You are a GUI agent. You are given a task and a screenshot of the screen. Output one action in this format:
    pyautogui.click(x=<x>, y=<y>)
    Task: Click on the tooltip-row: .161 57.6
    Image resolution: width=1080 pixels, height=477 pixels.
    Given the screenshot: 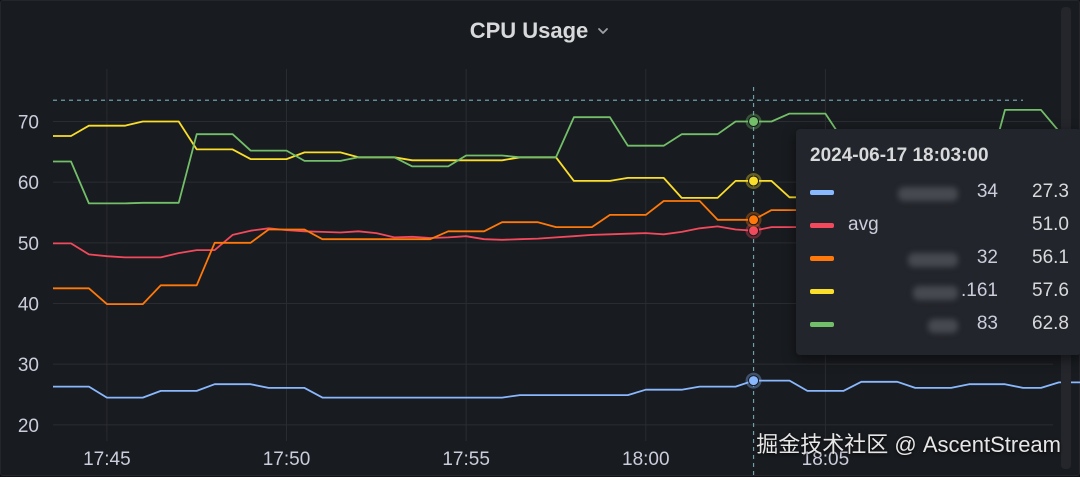 What is the action you would take?
    pyautogui.click(x=938, y=291)
    